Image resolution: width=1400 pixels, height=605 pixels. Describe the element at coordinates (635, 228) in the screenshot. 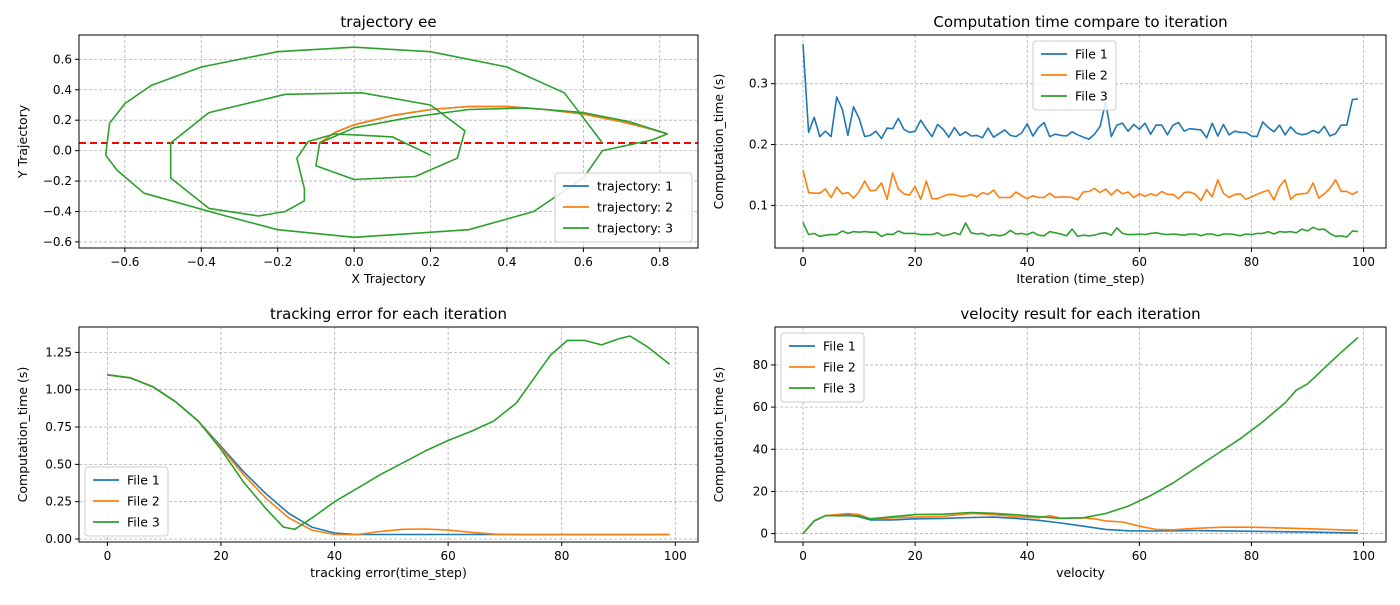

I see `legend-label: trajectory: 3` at that location.